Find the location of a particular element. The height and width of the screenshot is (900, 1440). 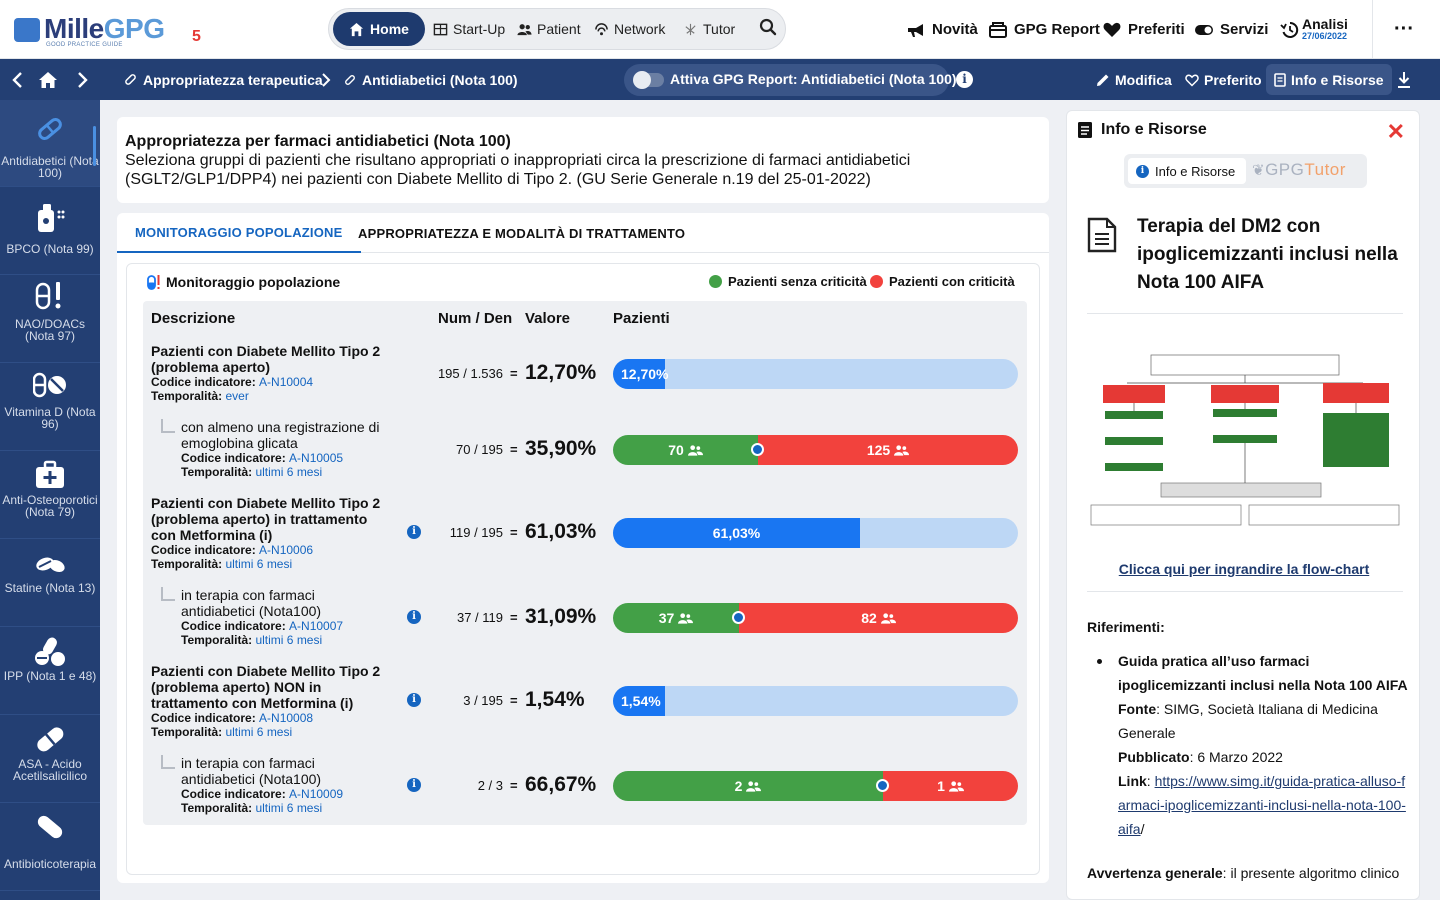

preferito-button: Preferito is located at coordinates (1223, 79).